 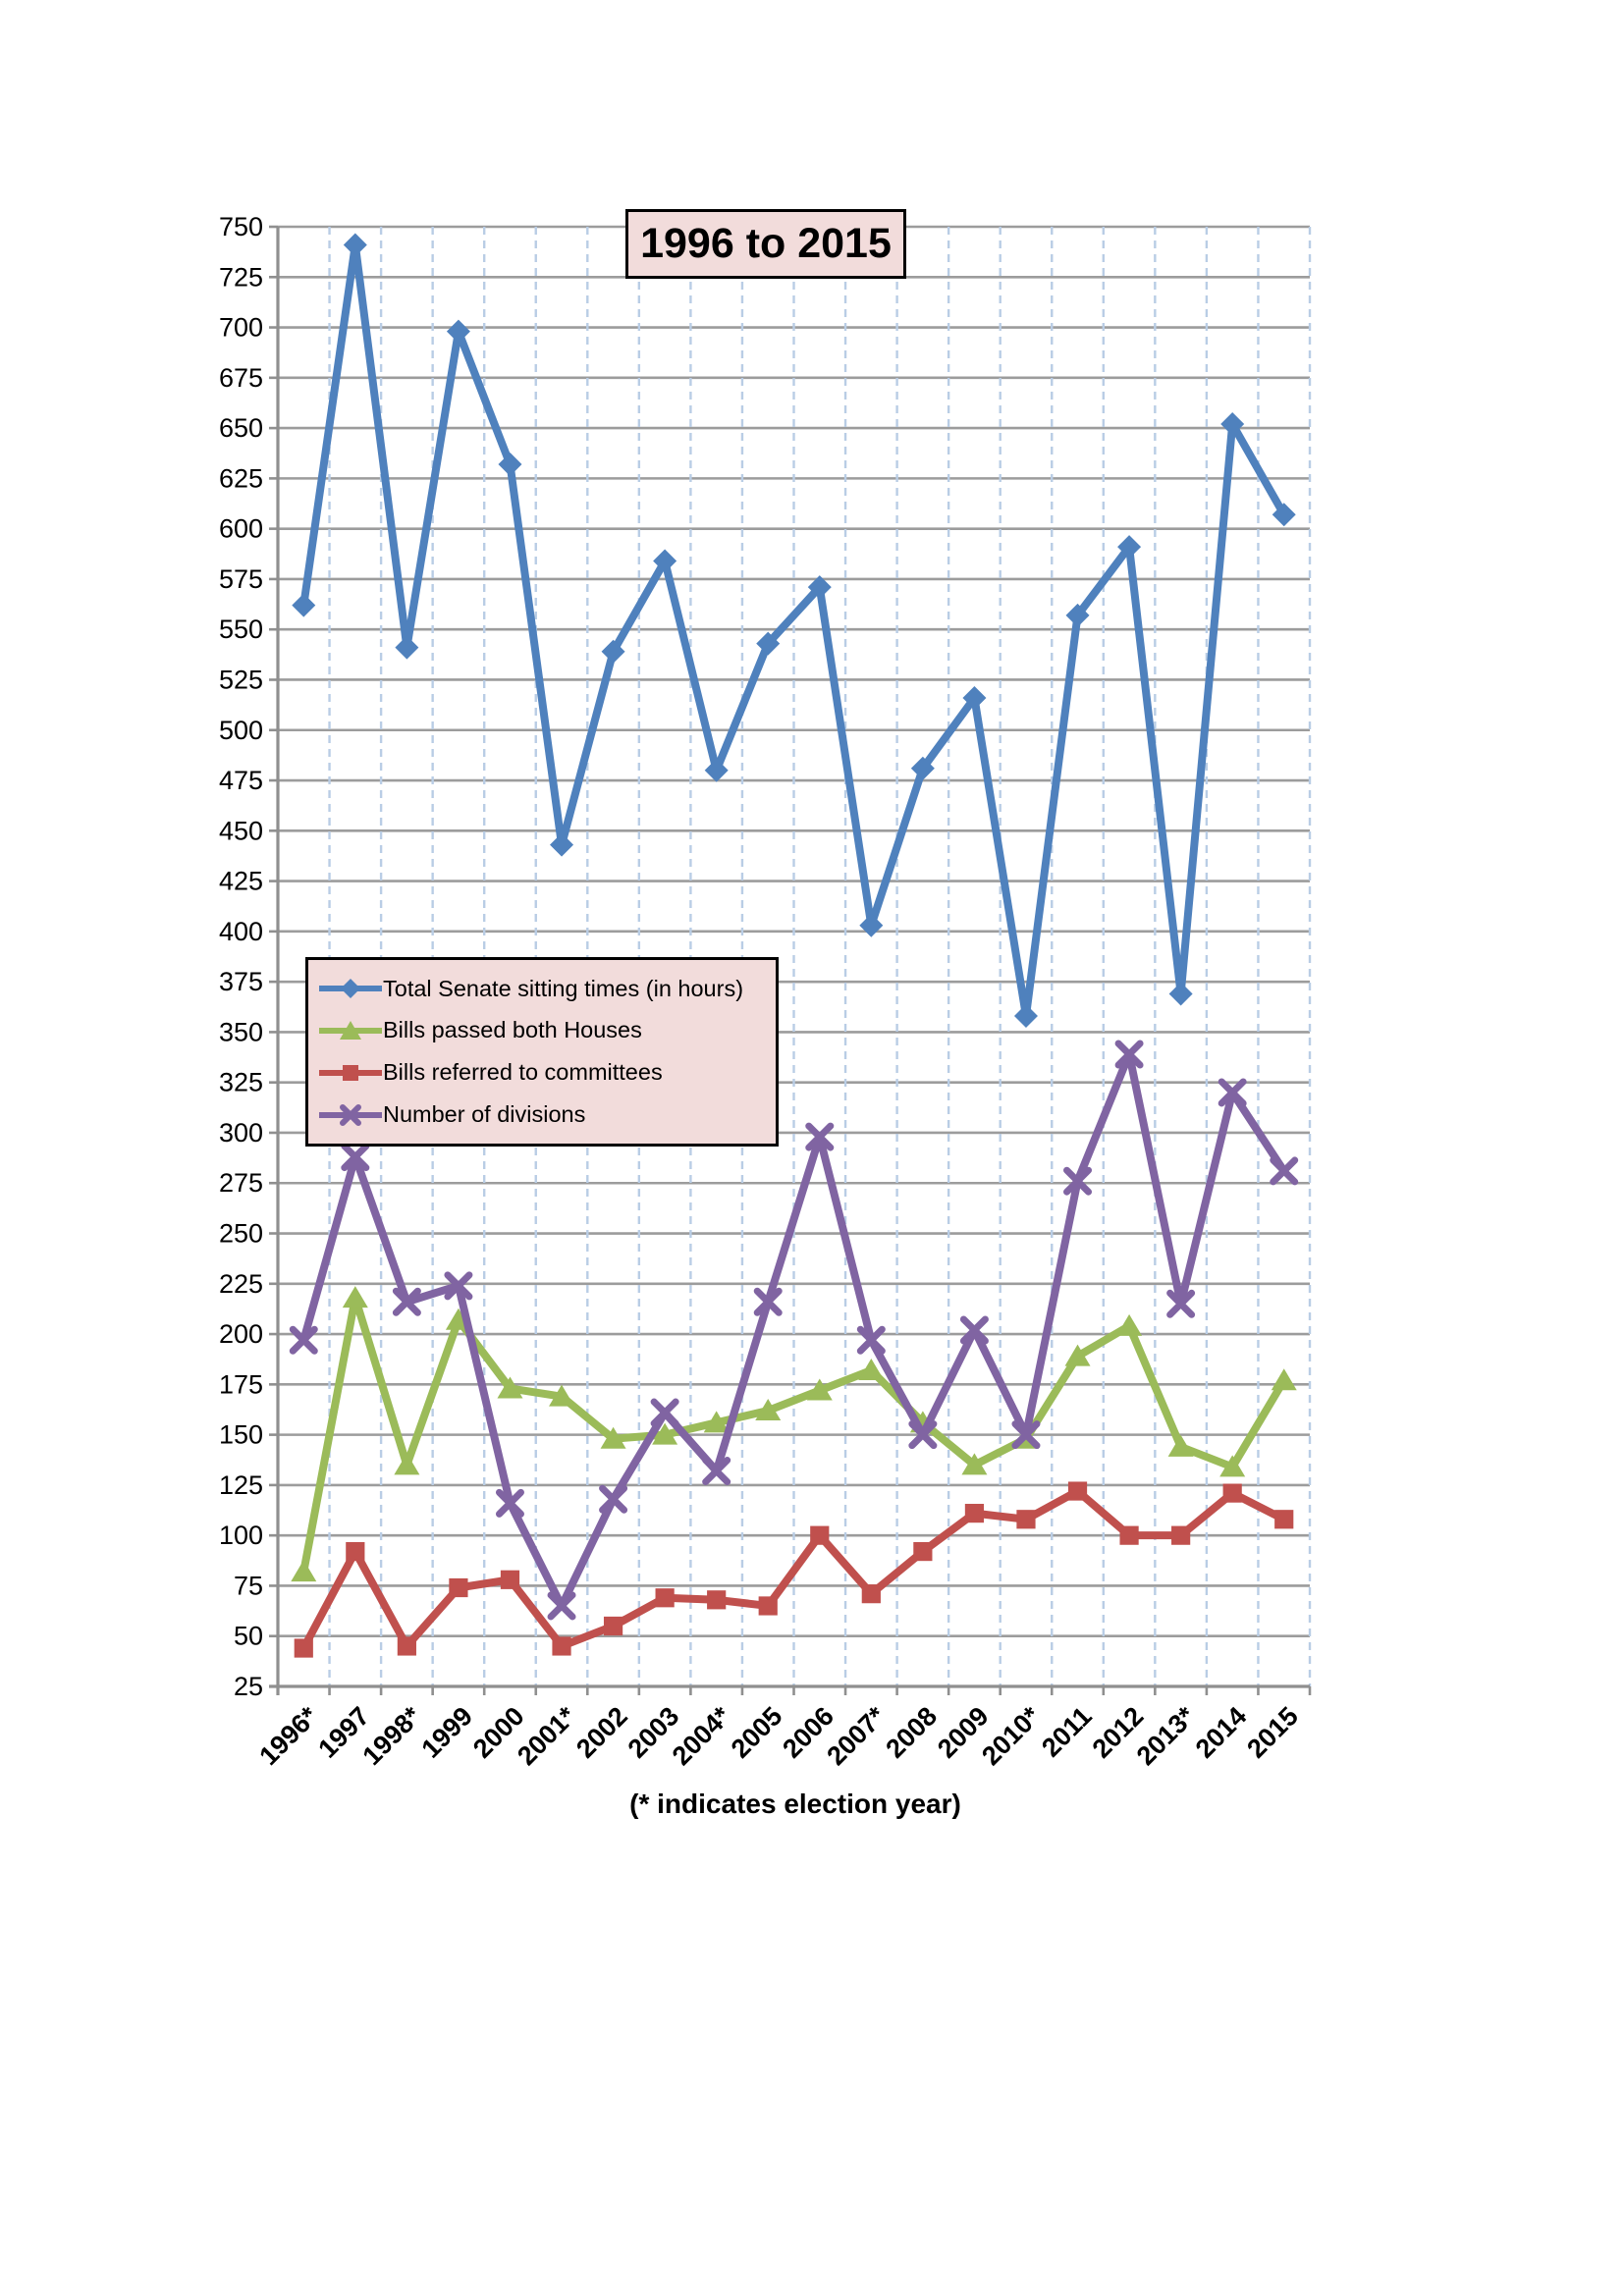 What do you see at coordinates (350, 989) in the screenshot?
I see `legend-marker-diamond-icon` at bounding box center [350, 989].